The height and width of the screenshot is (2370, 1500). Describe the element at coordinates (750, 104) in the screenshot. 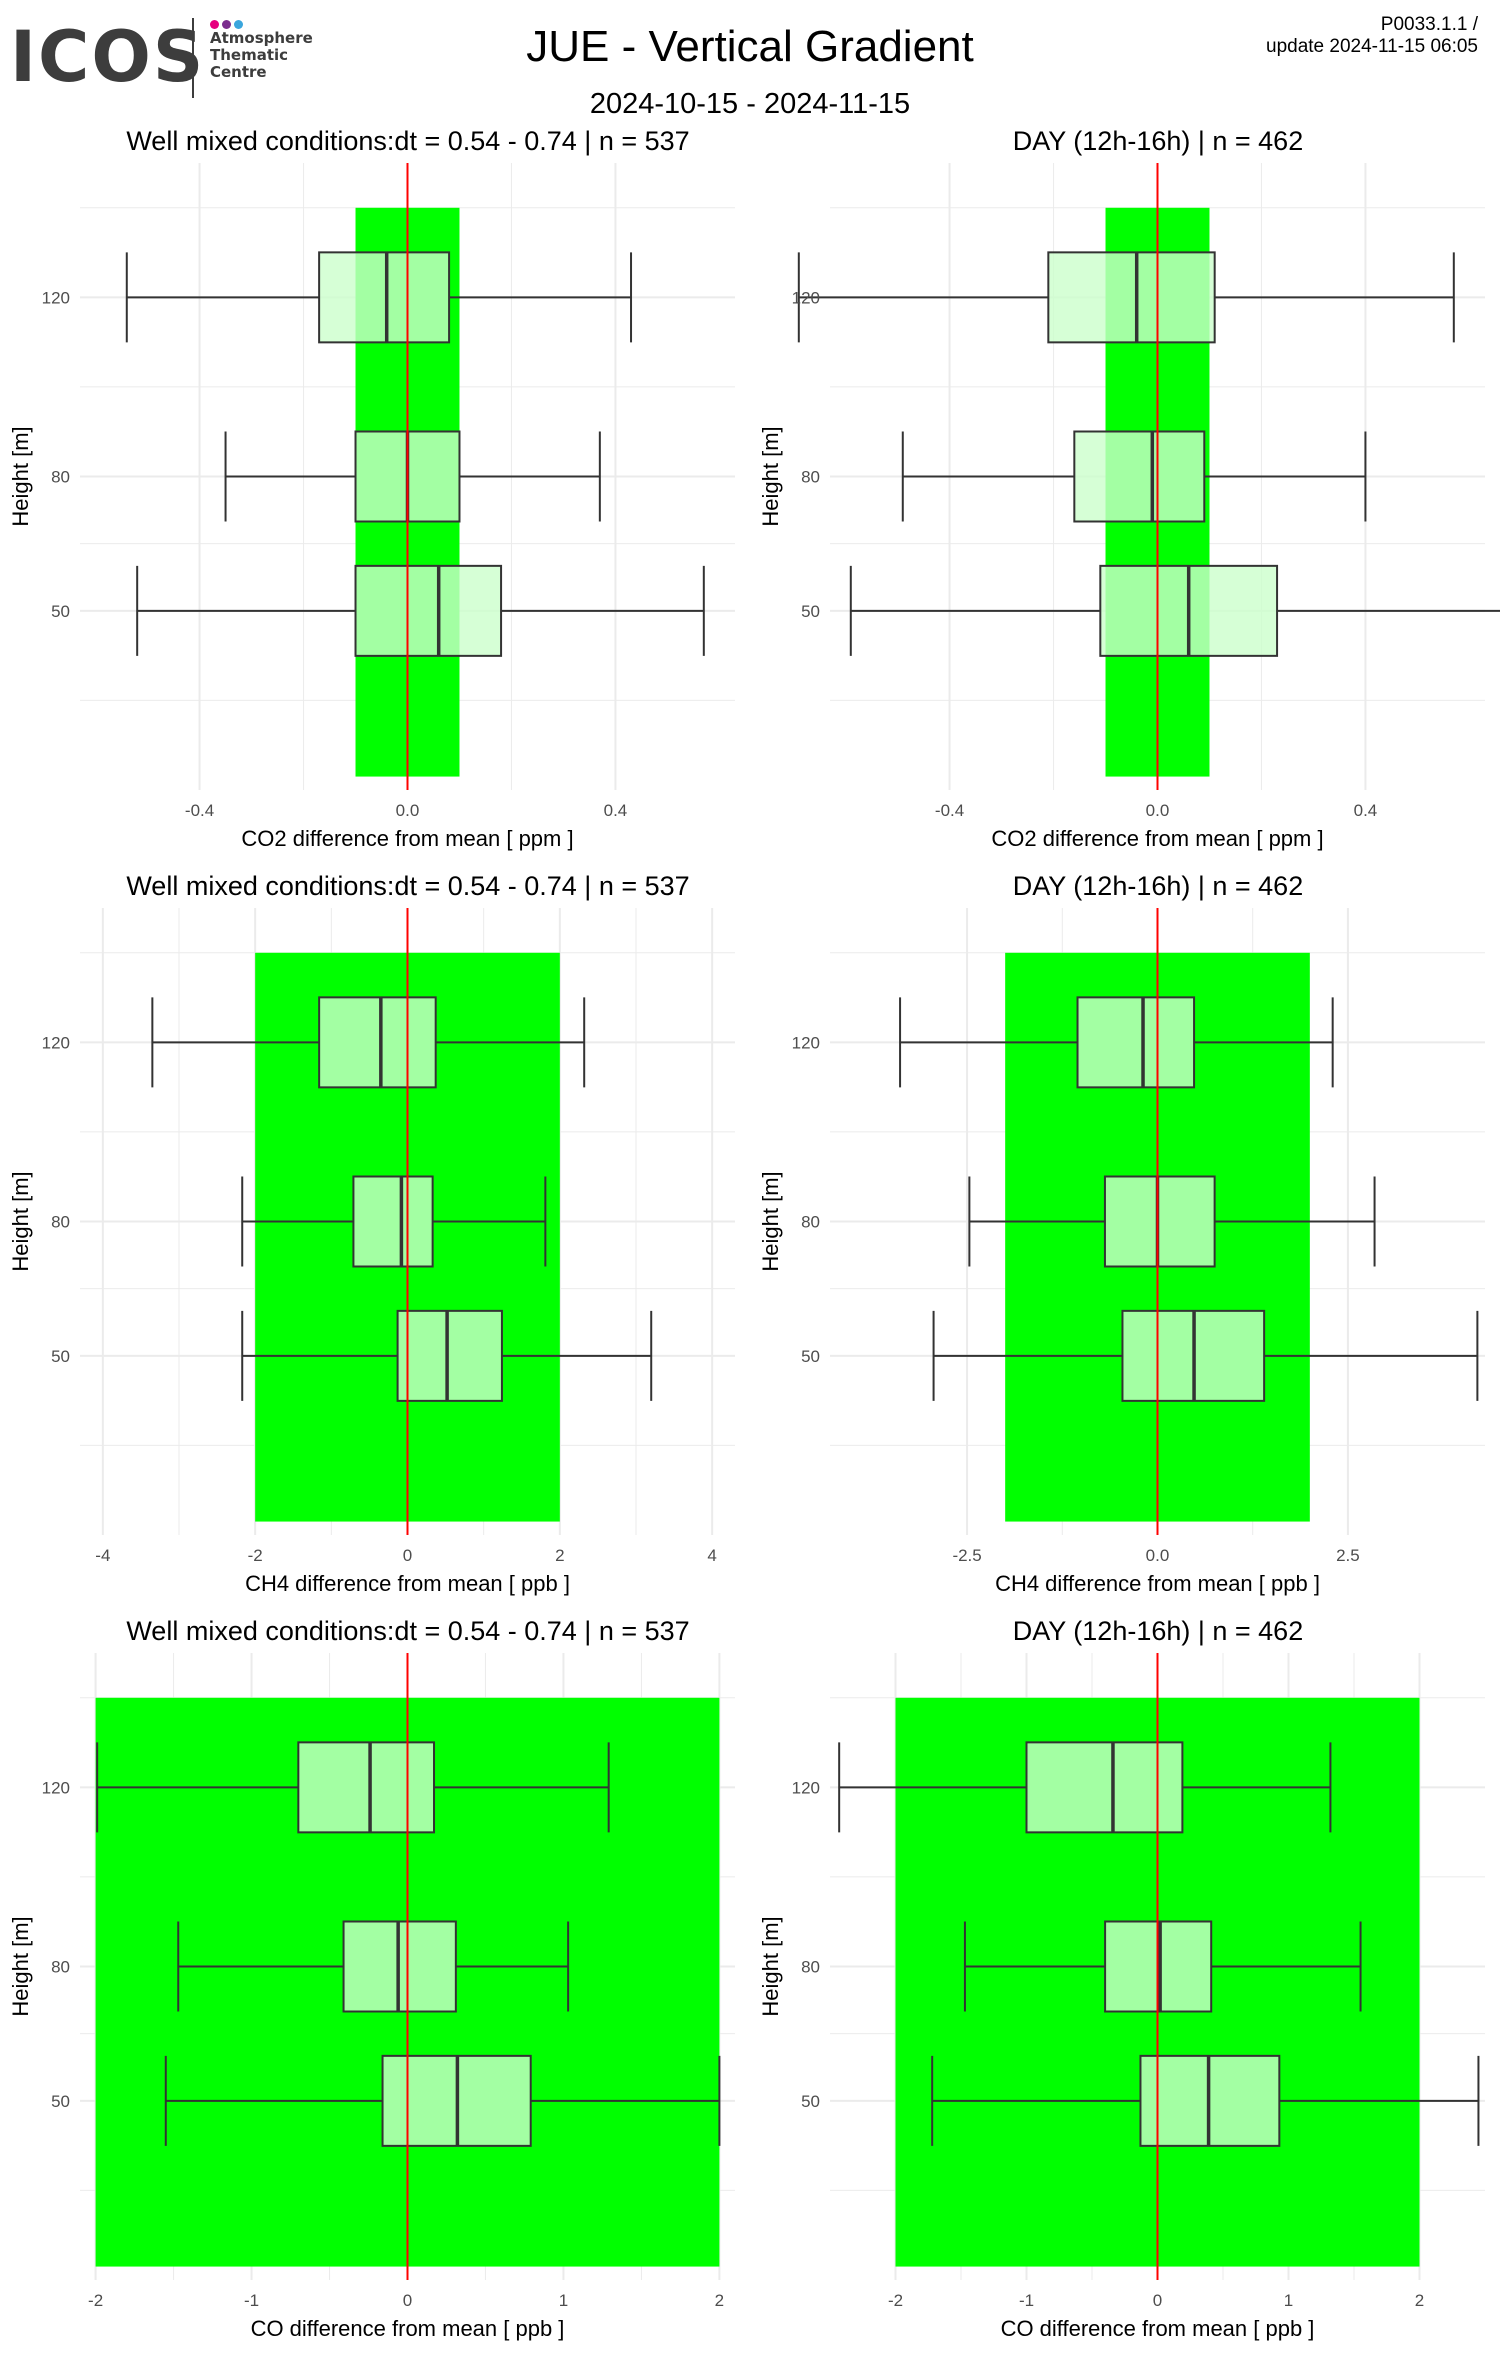

I see `date-range: 2024-10-15 - 2024-11-15` at that location.